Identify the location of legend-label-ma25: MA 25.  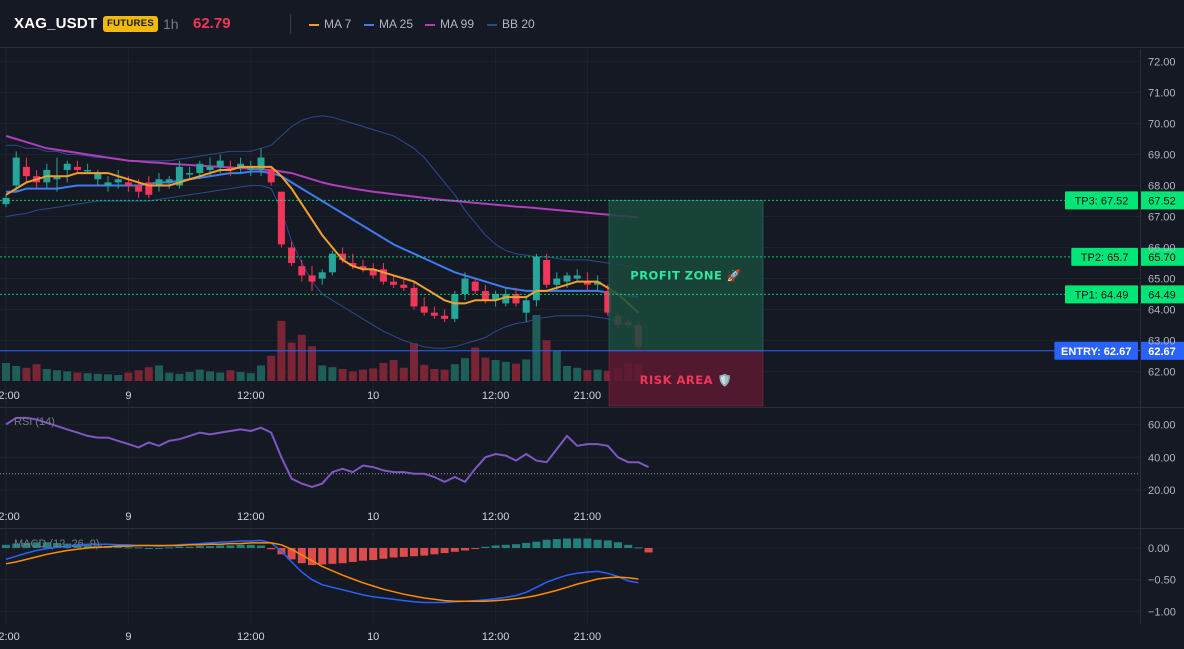
(396, 24).